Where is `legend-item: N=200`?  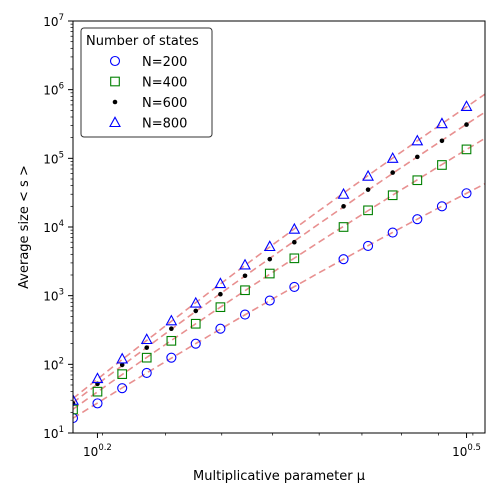
legend-item: N=200 is located at coordinates (148, 62).